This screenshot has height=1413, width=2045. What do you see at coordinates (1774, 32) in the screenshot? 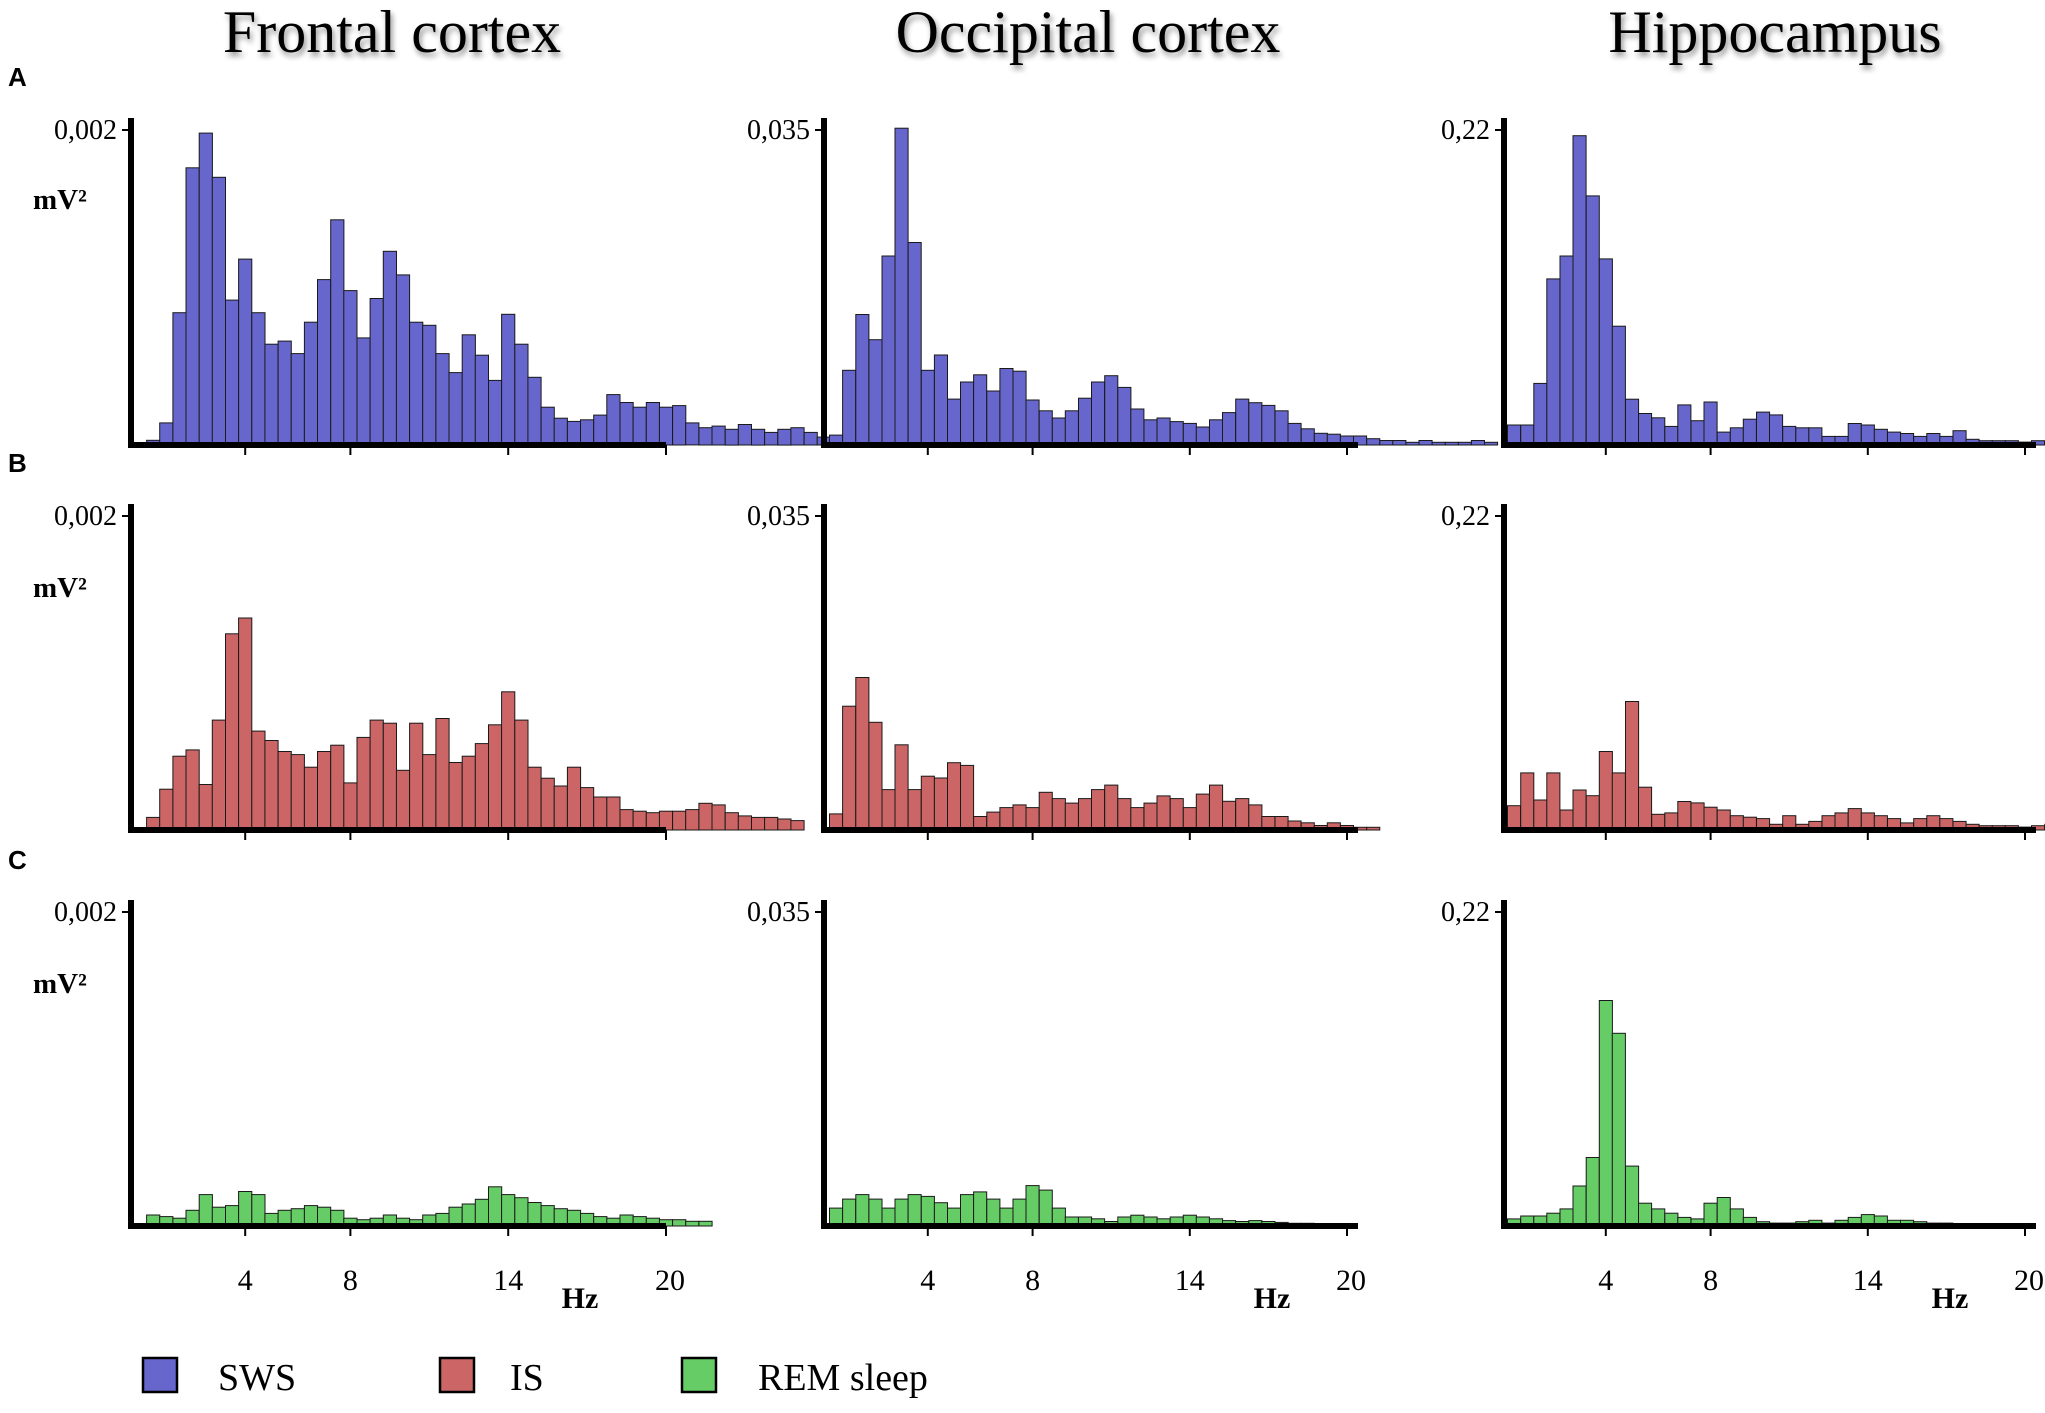
I see `column-title-hippocampus: Hippocampus` at bounding box center [1774, 32].